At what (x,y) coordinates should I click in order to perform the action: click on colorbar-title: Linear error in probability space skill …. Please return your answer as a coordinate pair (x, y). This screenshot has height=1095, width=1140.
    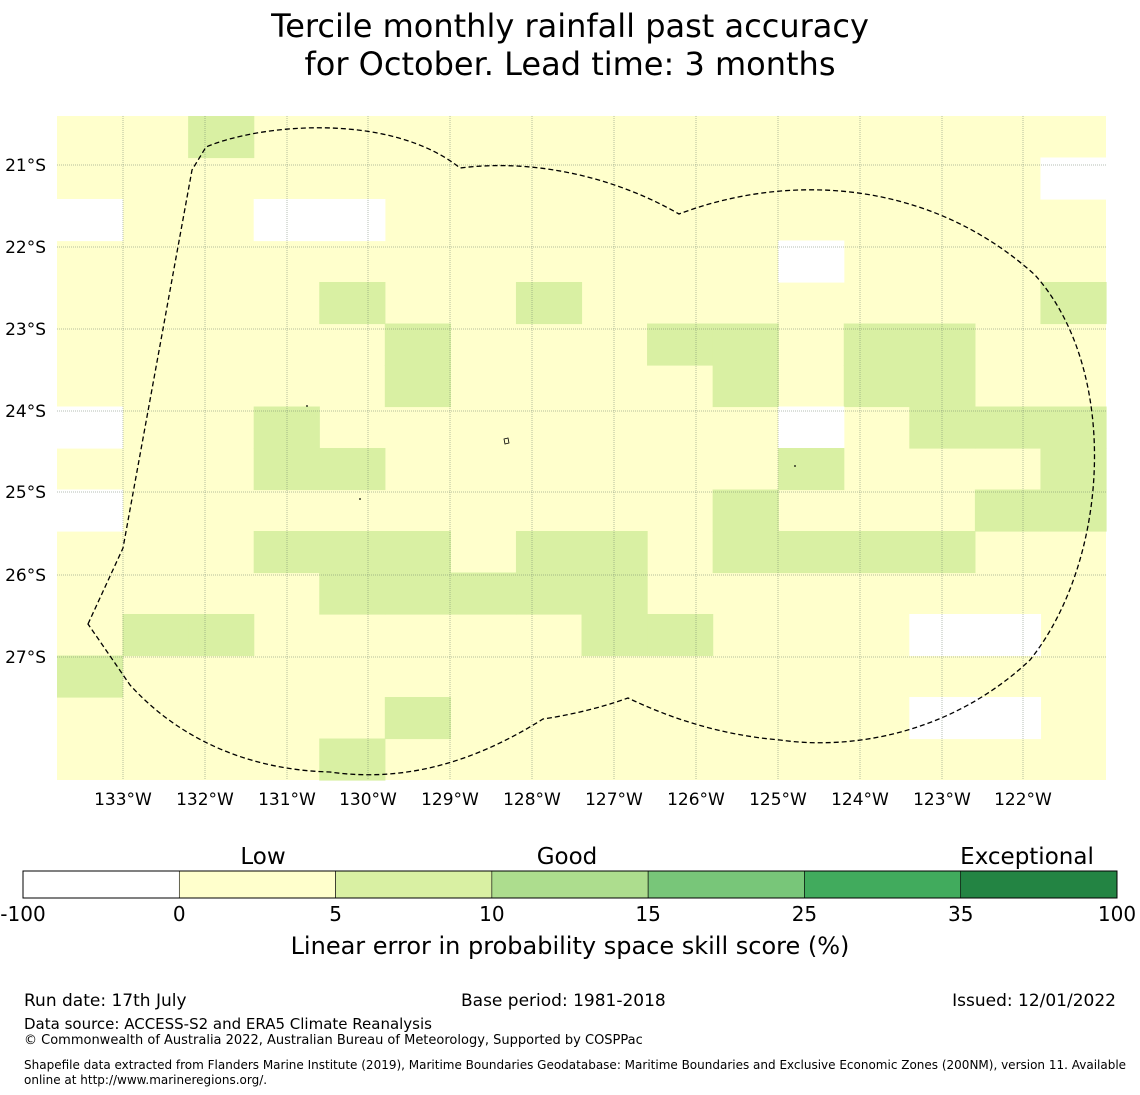
    Looking at the image, I should click on (570, 946).